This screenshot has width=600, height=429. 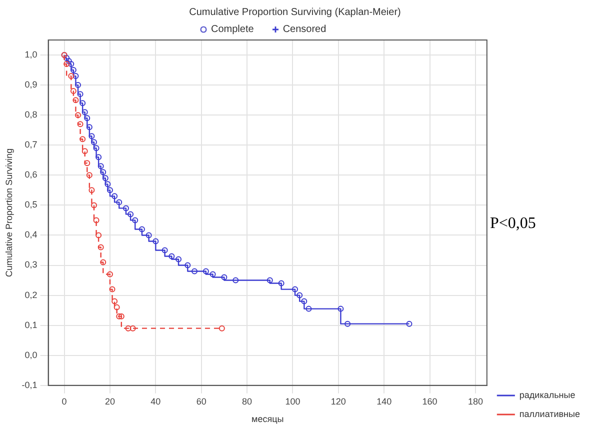 I want to click on y-tick-label: 0,8, so click(x=31, y=115).